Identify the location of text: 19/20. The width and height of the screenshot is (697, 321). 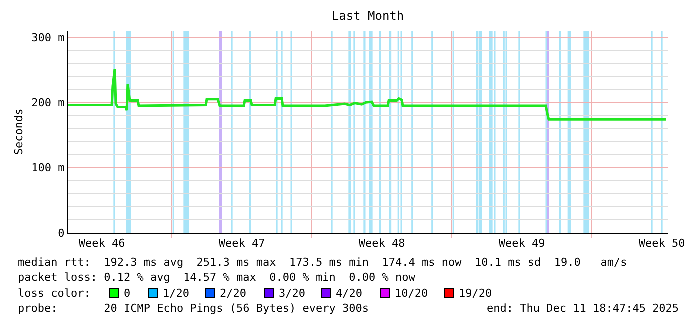
(475, 293).